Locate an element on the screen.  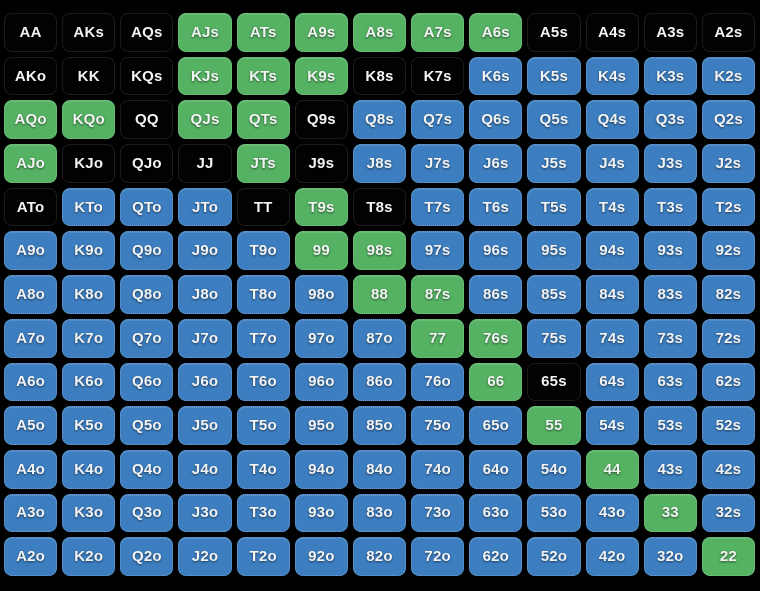
hand-cell-88: 88 is located at coordinates (379, 294).